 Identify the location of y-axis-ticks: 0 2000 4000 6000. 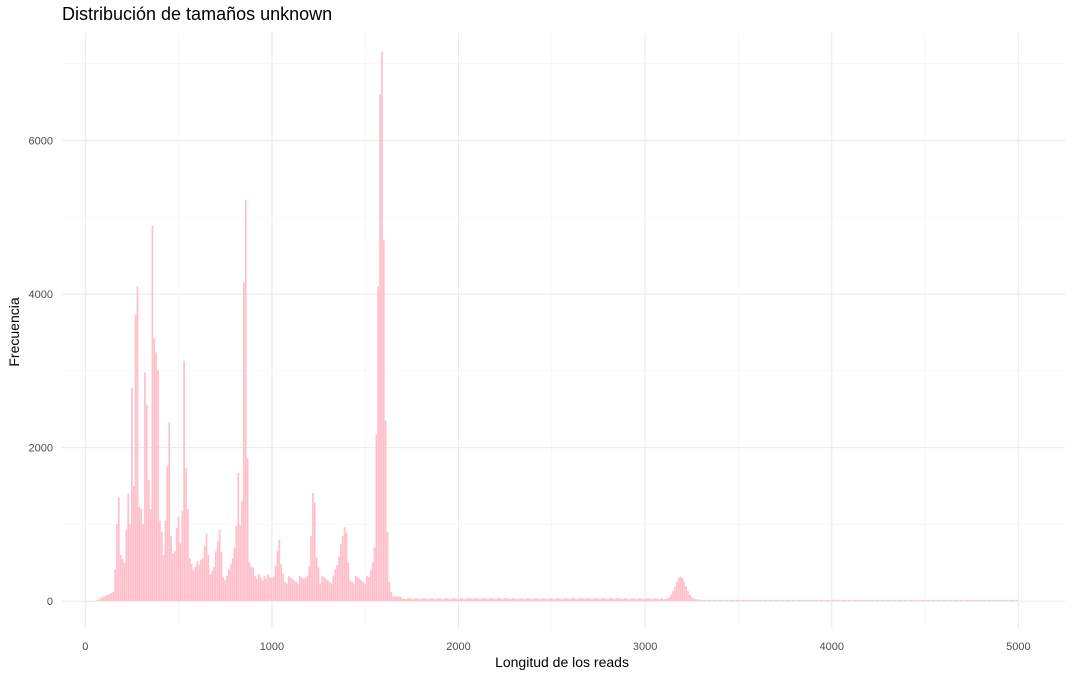
(41, 371).